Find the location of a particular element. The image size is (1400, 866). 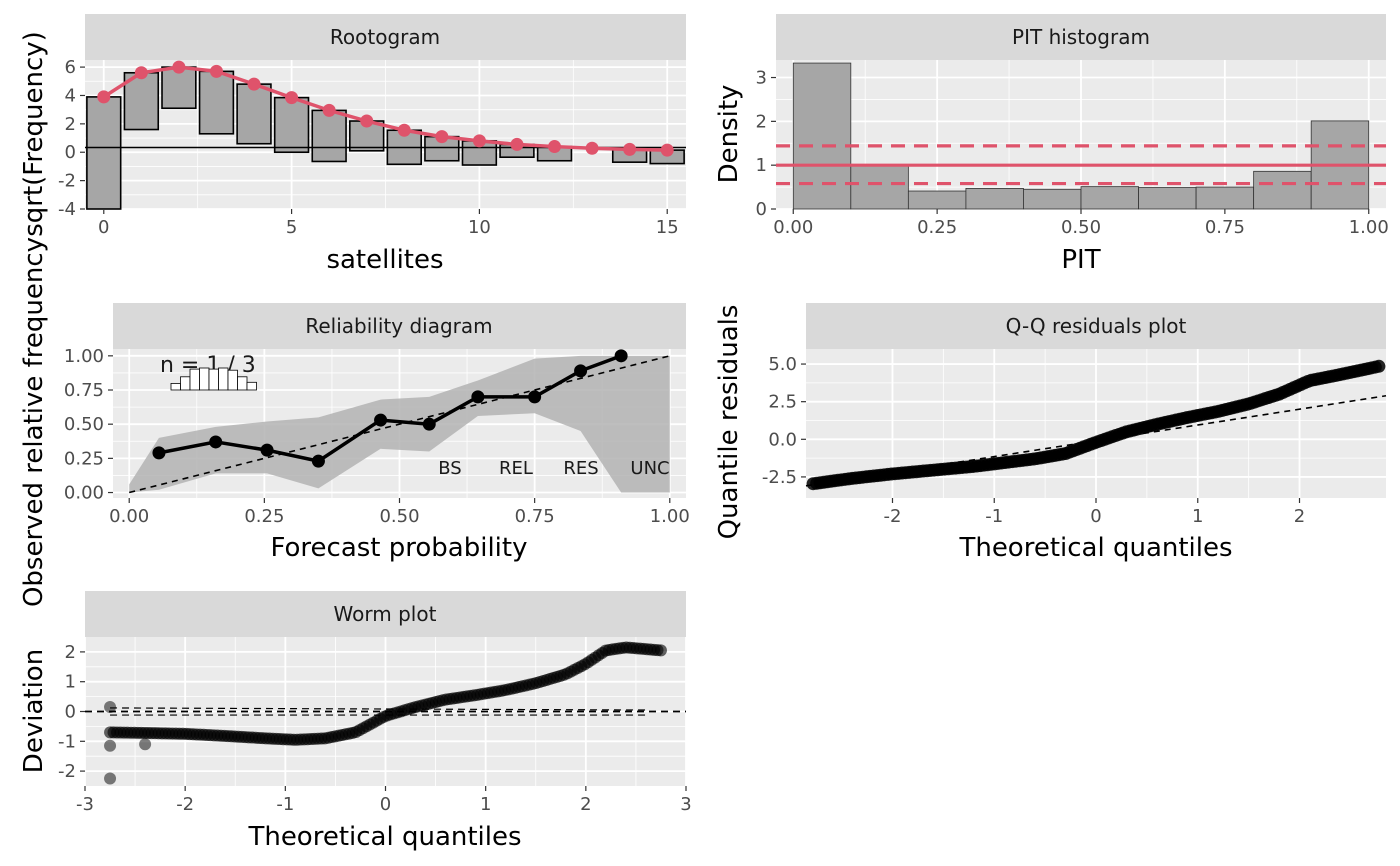

reliability-diagonal is located at coordinates (399, 424).